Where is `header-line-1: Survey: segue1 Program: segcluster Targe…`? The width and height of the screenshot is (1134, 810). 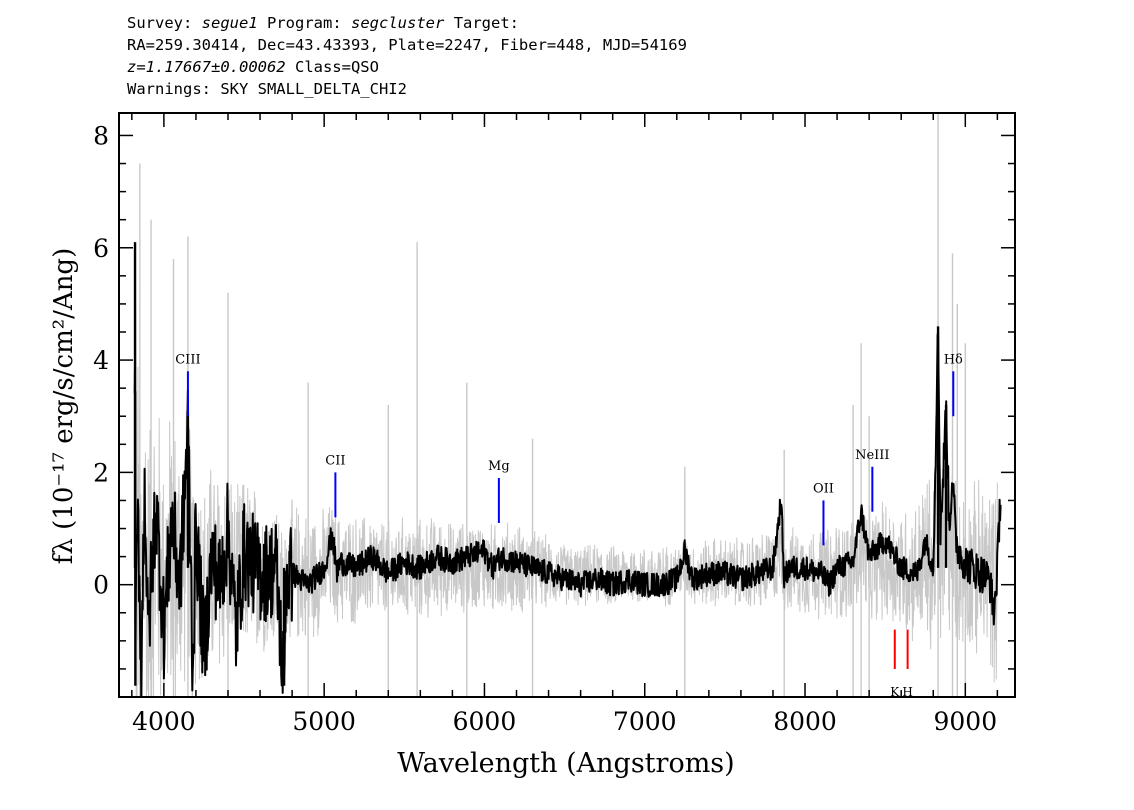
header-line-1: Survey: segue1 Program: segcluster Targe… is located at coordinates (407, 23).